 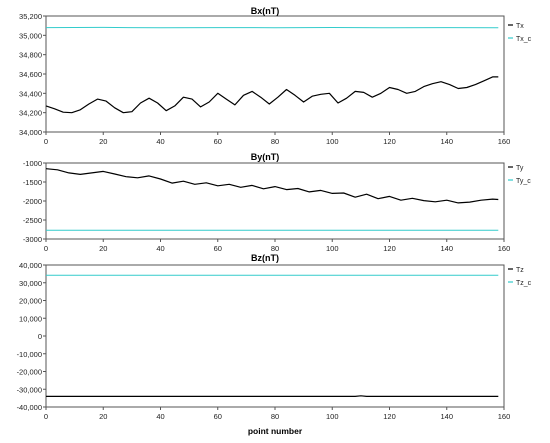 I want to click on y-tick-label: -3000, so click(x=32, y=239).